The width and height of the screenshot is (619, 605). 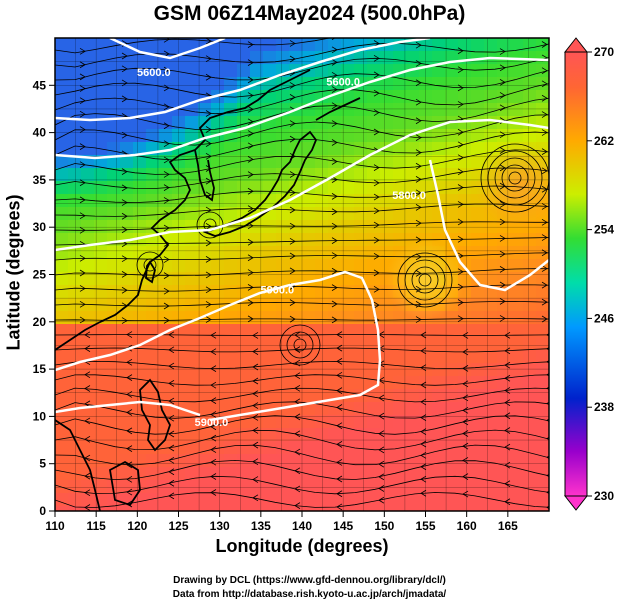 I want to click on contour-5900-north, so click(x=218, y=346).